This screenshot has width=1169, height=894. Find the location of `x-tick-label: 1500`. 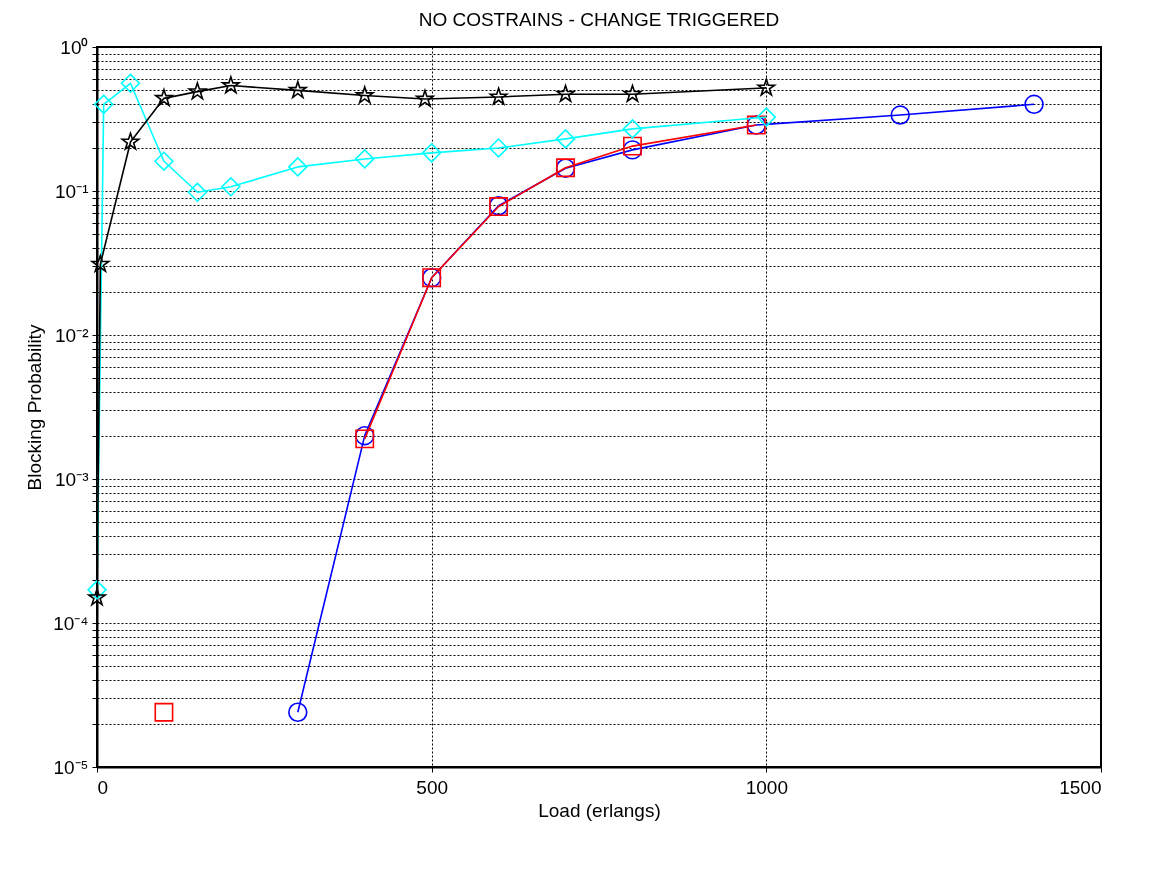

x-tick-label: 1500 is located at coordinates (1080, 787).